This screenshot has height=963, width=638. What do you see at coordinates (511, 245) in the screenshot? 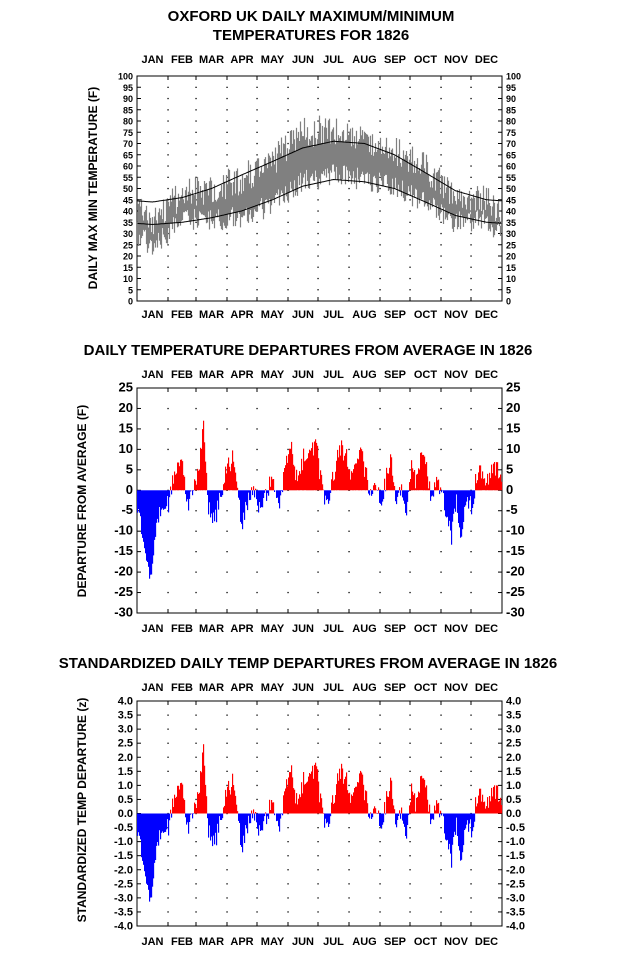
I see `y-tick-label-right: 25` at bounding box center [511, 245].